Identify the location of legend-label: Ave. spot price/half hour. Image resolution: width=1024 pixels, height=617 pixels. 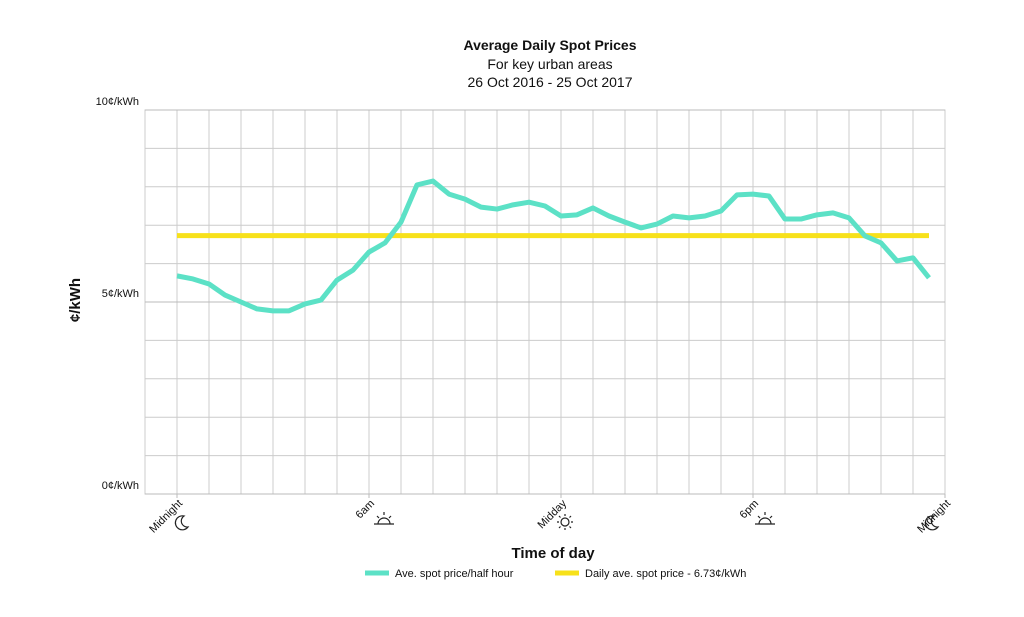
(454, 574).